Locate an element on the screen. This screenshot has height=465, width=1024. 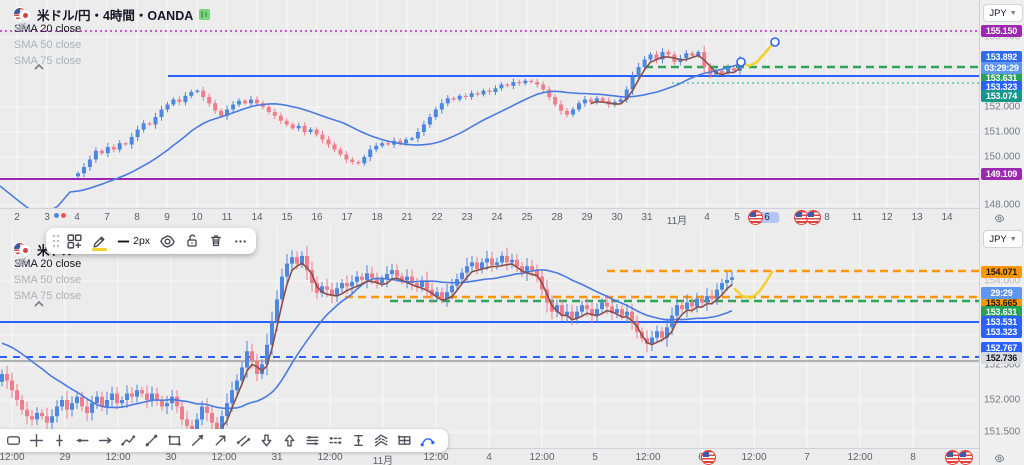
trend-line-tool-icon is located at coordinates (151, 440).